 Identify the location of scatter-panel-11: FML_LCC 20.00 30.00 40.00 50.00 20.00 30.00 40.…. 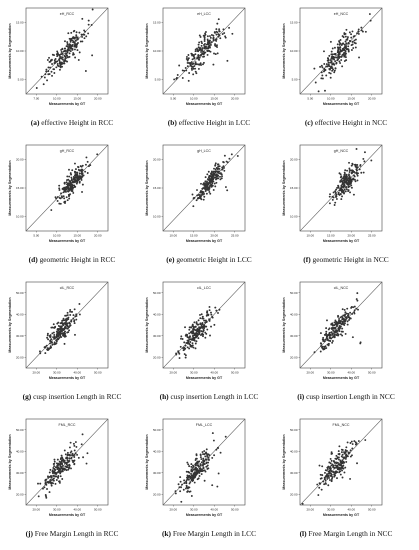
(209, 480).